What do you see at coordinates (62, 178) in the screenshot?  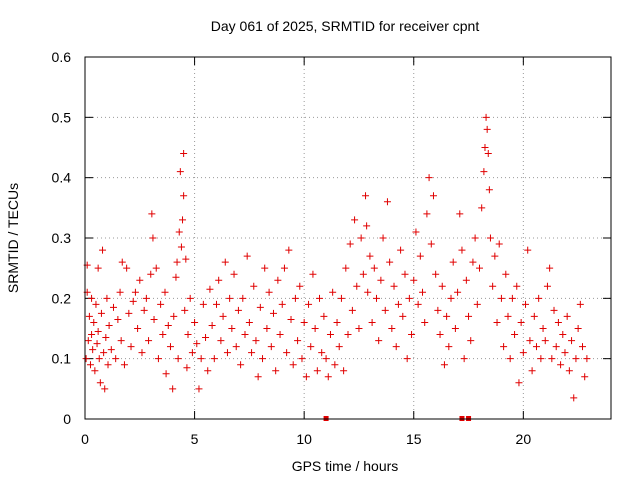 I see `y-tick-label: 0.4` at bounding box center [62, 178].